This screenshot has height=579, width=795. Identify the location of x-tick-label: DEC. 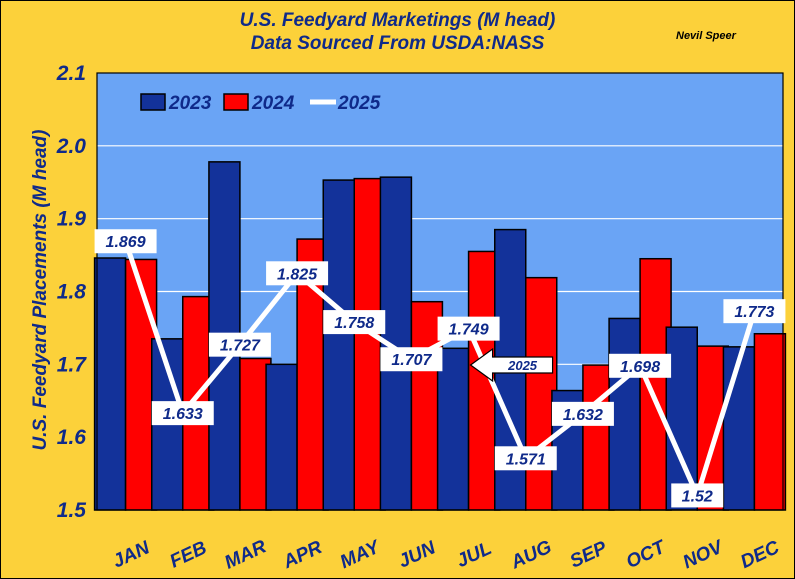
(759, 555).